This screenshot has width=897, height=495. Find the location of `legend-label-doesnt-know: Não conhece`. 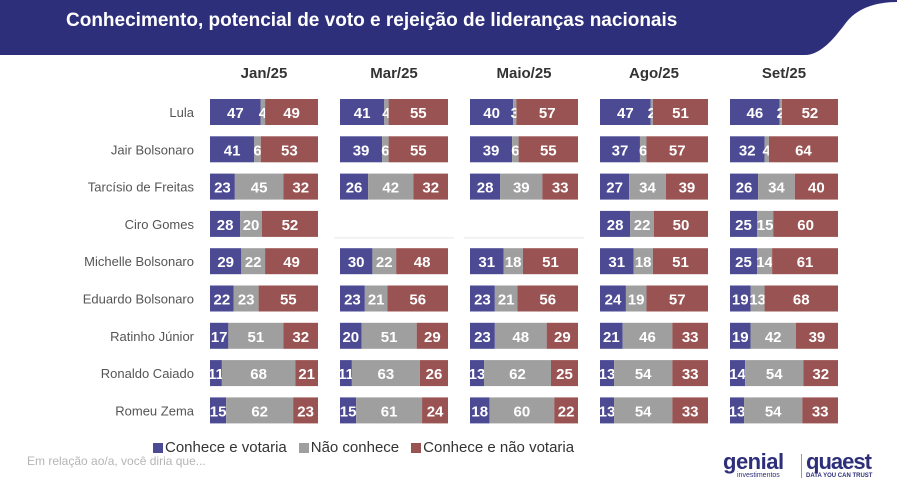

legend-label-doesnt-know: Não conhece is located at coordinates (355, 447).